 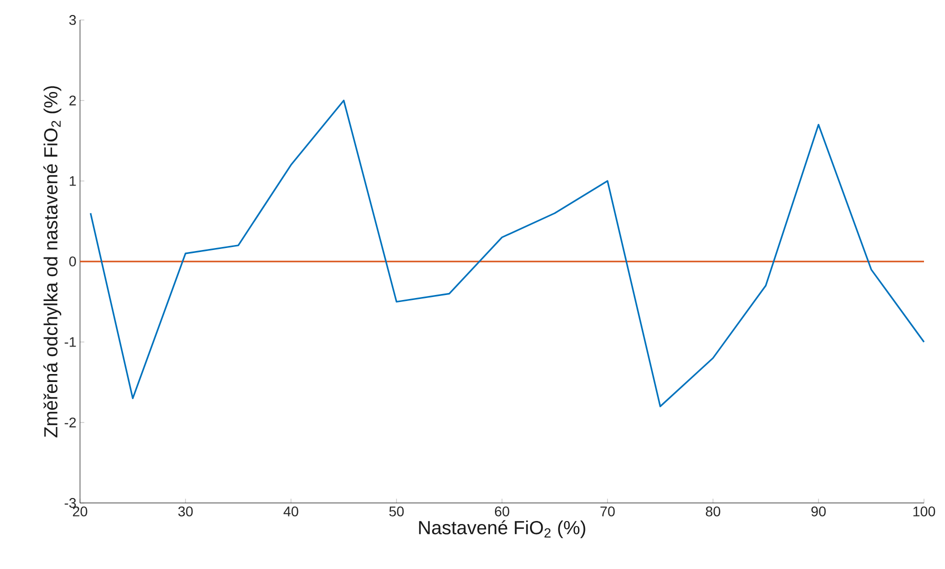 What do you see at coordinates (72, 101) in the screenshot?
I see `y-tick-label: 2` at bounding box center [72, 101].